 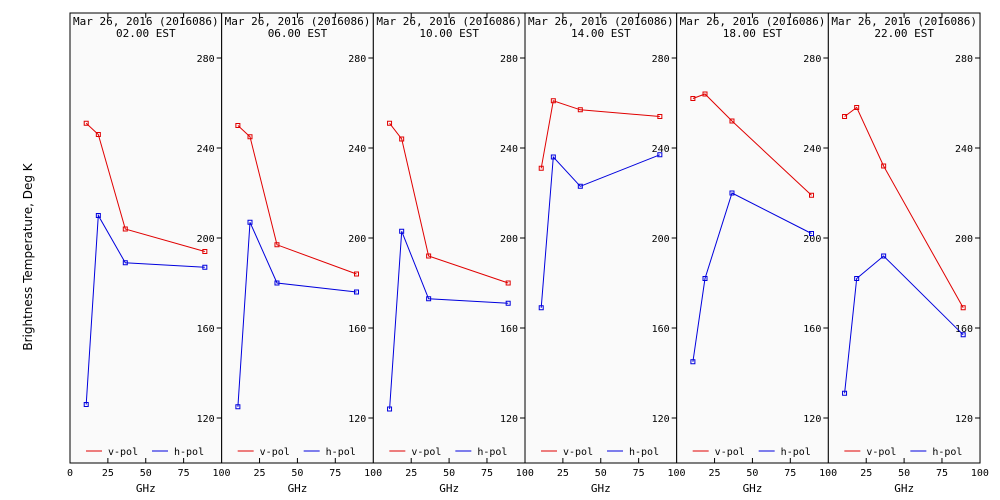 I want to click on panel-time: 18.00 EST, so click(x=753, y=33).